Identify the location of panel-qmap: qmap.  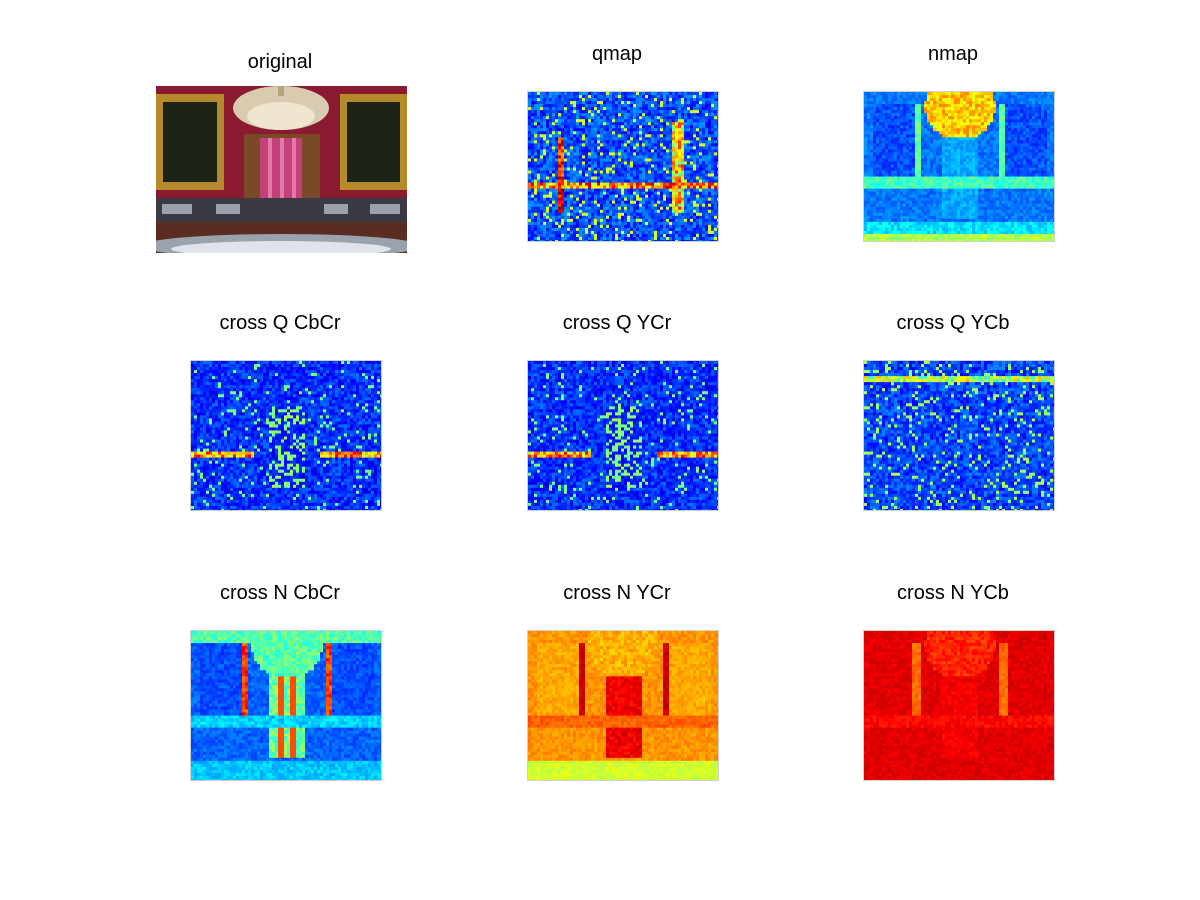
(617, 153).